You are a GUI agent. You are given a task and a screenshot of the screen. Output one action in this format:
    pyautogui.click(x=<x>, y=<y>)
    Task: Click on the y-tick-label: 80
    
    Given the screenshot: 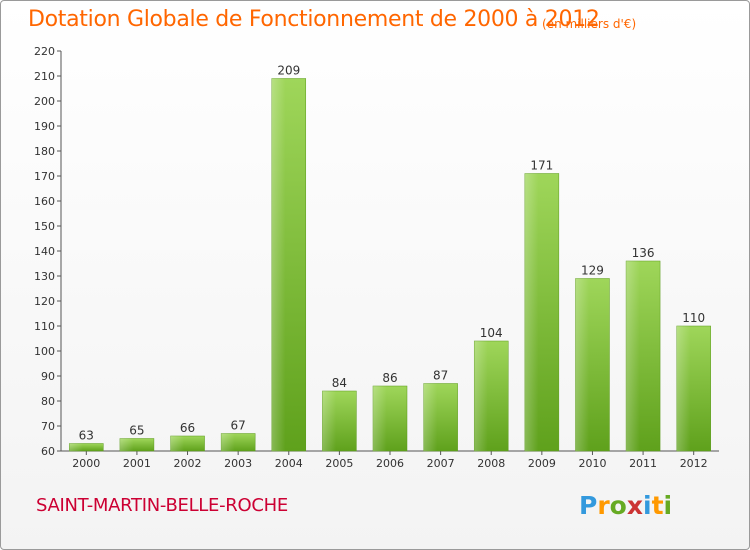 What is the action you would take?
    pyautogui.click(x=48, y=401)
    